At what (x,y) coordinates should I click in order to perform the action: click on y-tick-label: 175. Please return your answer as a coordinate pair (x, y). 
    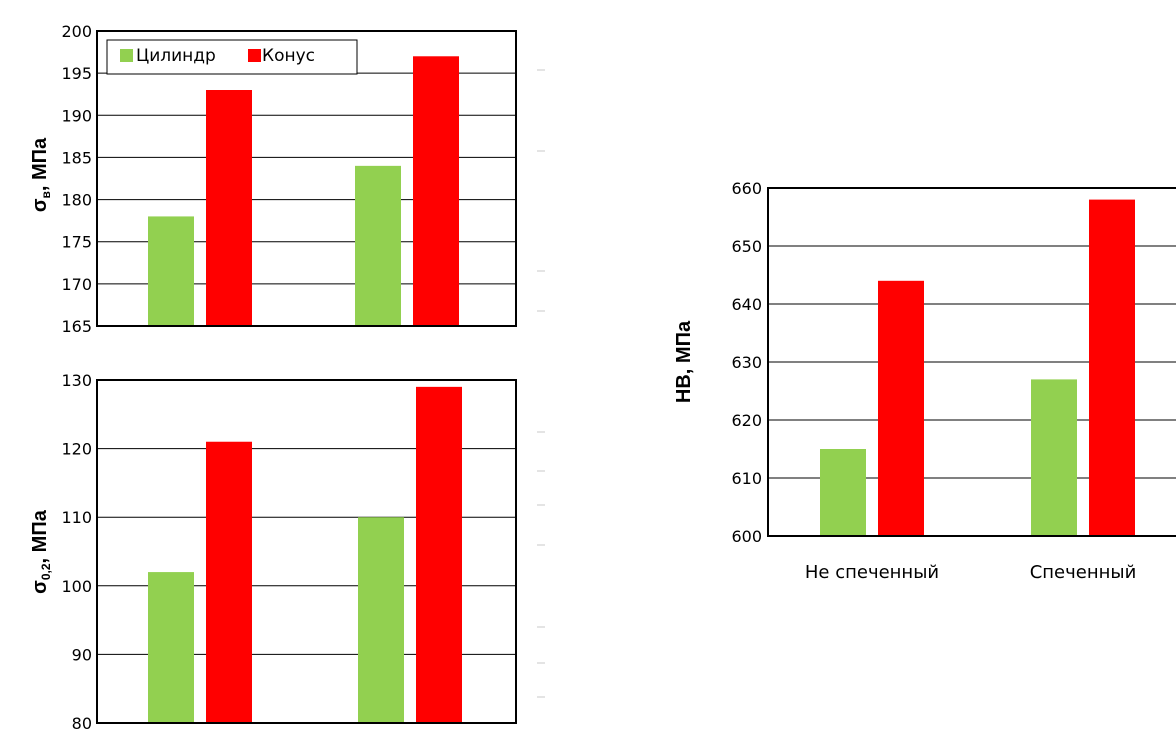
    Looking at the image, I should click on (76, 242).